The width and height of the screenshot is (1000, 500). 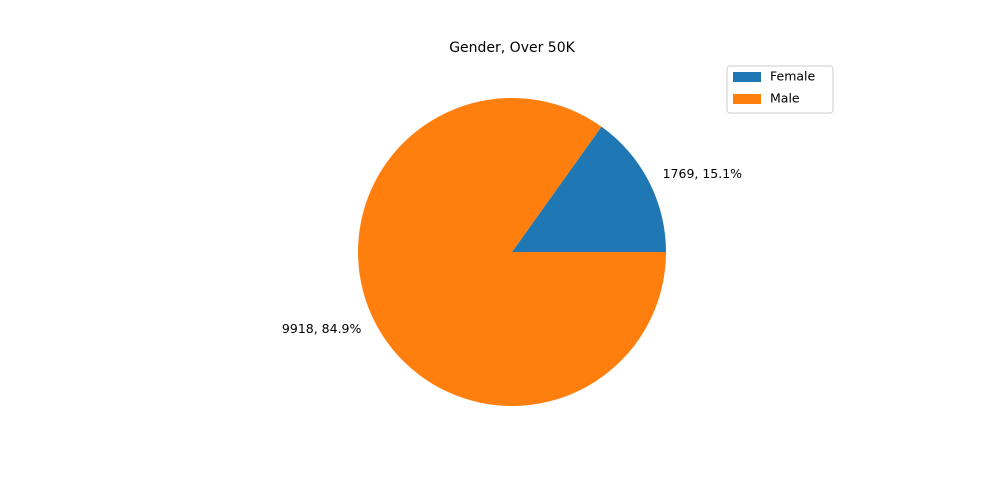 What do you see at coordinates (780, 89) in the screenshot?
I see `legend: Female Male` at bounding box center [780, 89].